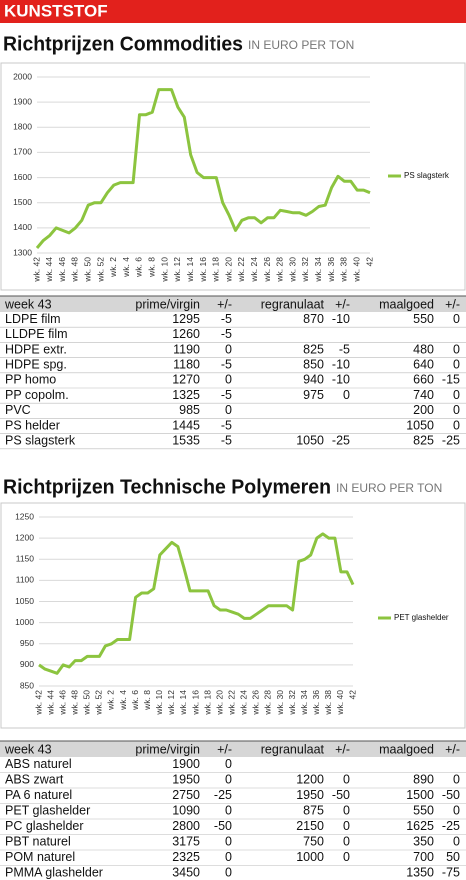 The image size is (466, 880). What do you see at coordinates (406, 749) in the screenshot?
I see `column-header: maalgoed` at bounding box center [406, 749].